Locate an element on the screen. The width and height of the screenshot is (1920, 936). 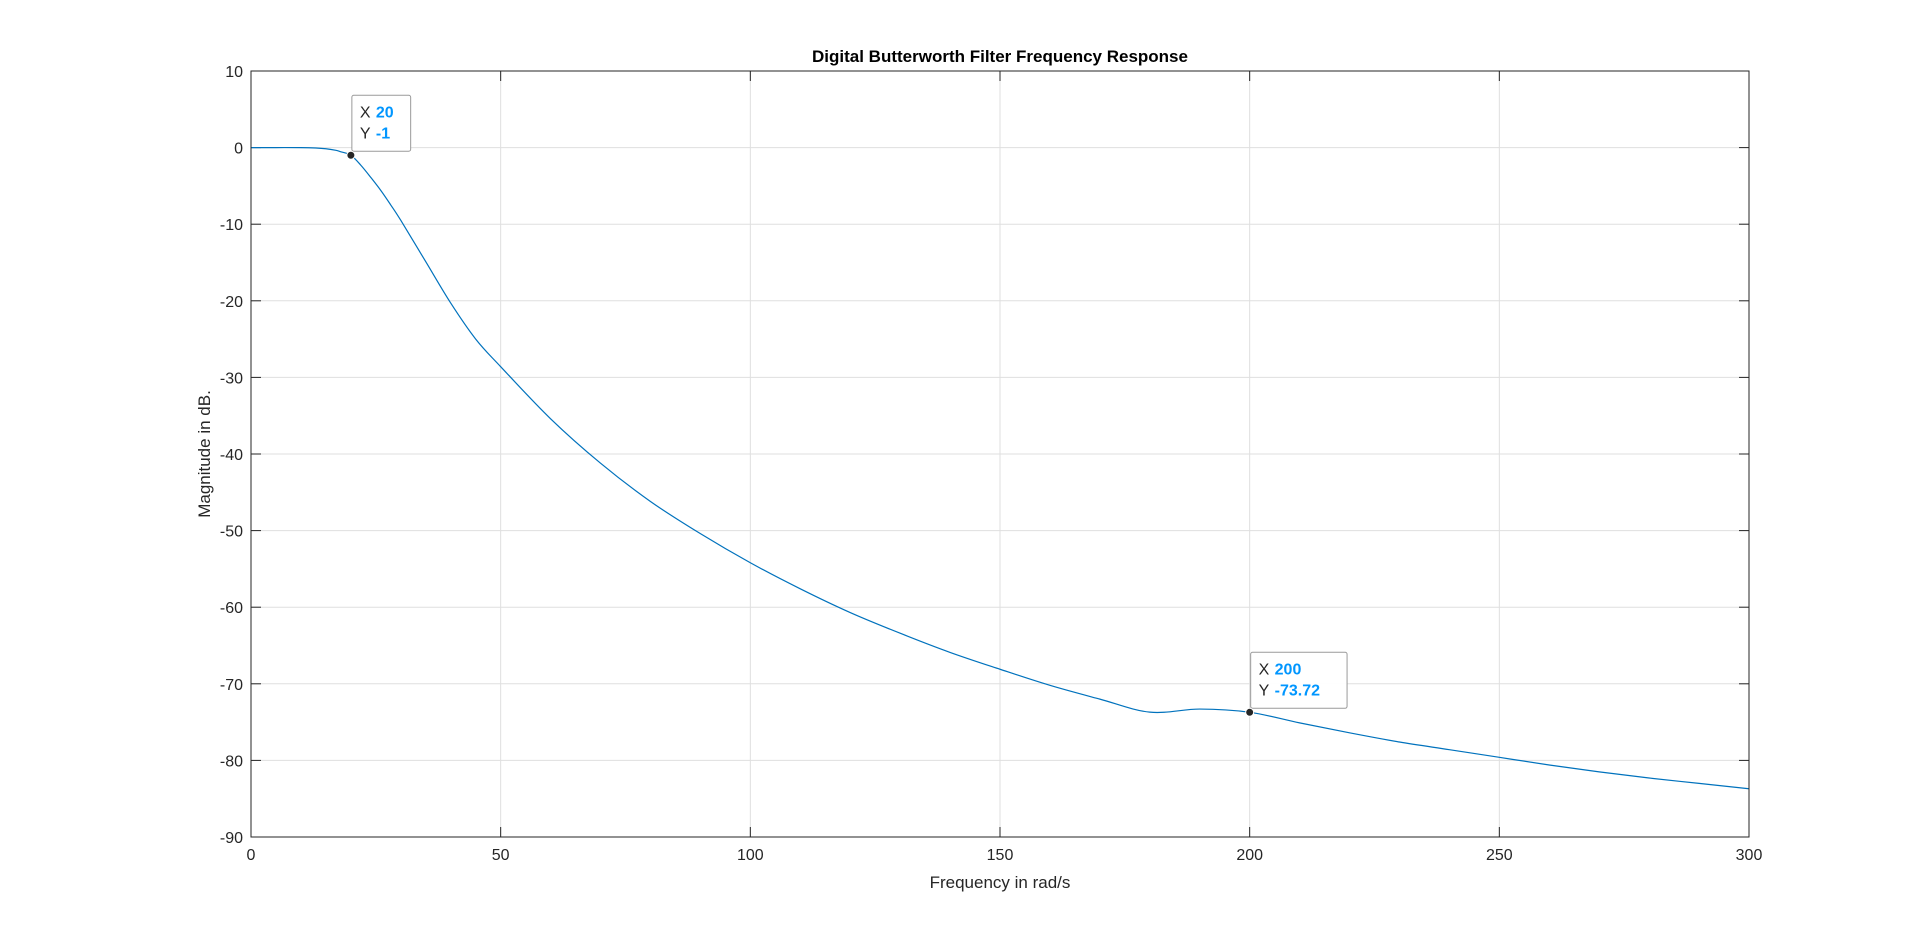
x-axis-label: Frequency in rad/s is located at coordinates (1000, 882).